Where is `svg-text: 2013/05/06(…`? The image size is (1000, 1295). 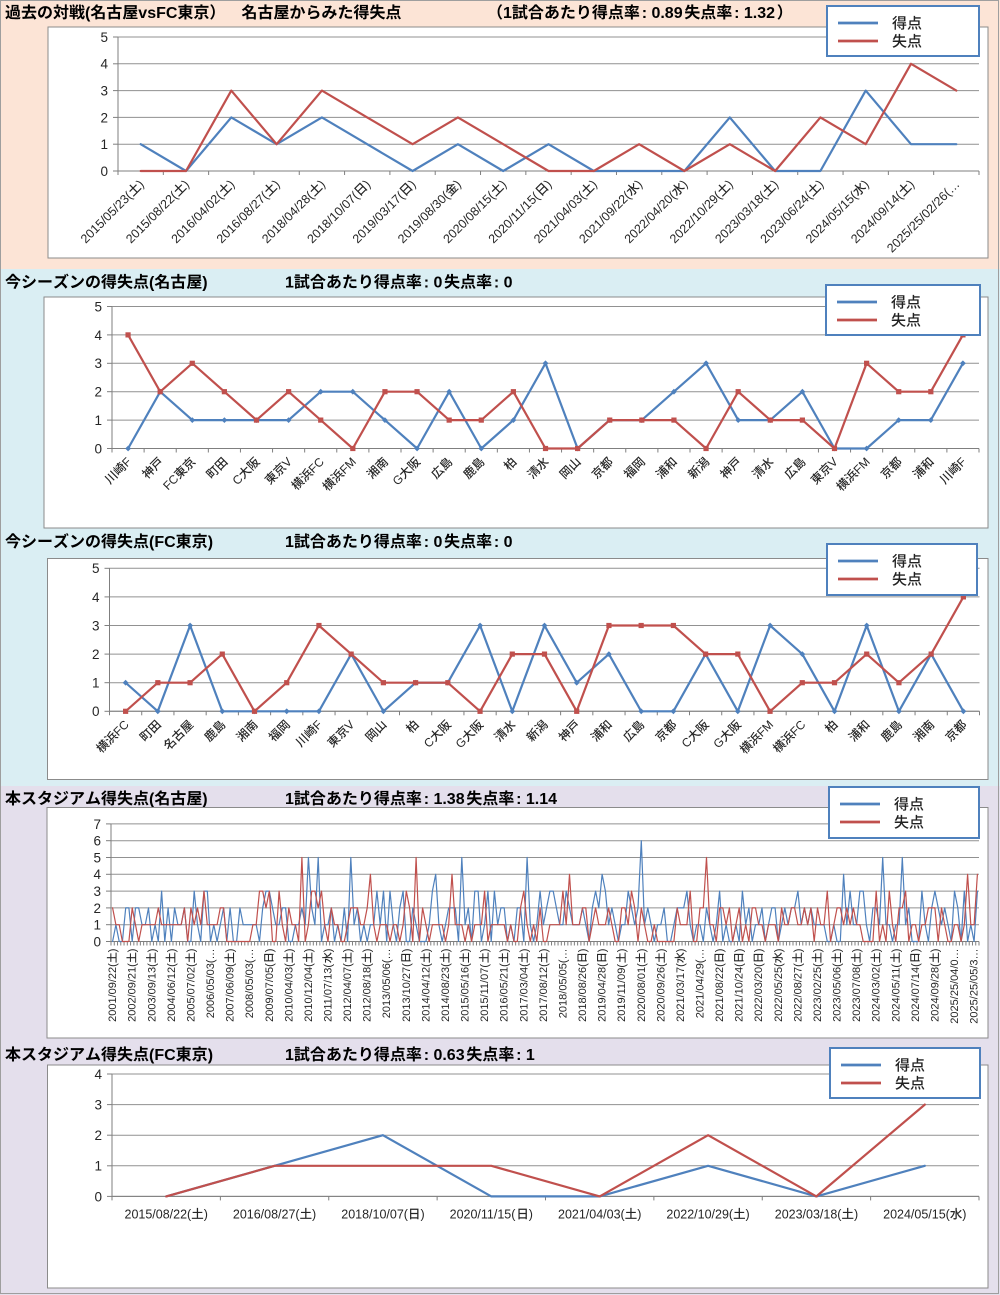 svg-text: 2013/05/06(… is located at coordinates (387, 983).